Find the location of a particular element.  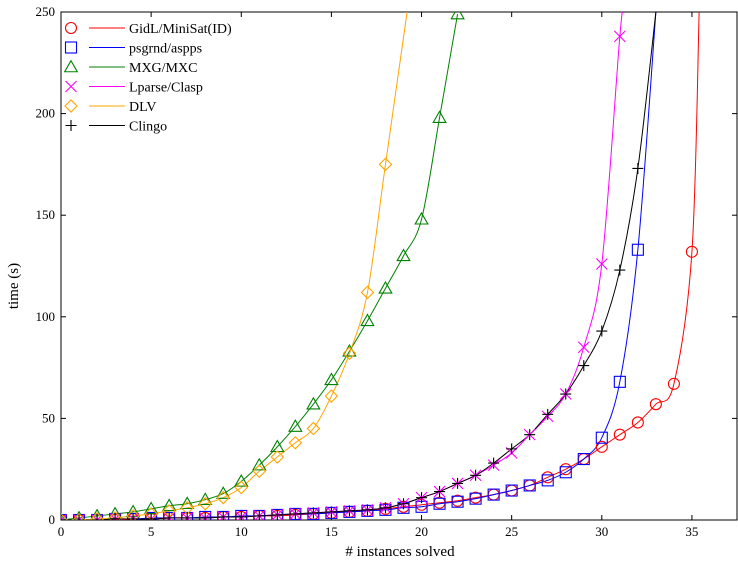

x-tick-label: 20 is located at coordinates (421, 531).